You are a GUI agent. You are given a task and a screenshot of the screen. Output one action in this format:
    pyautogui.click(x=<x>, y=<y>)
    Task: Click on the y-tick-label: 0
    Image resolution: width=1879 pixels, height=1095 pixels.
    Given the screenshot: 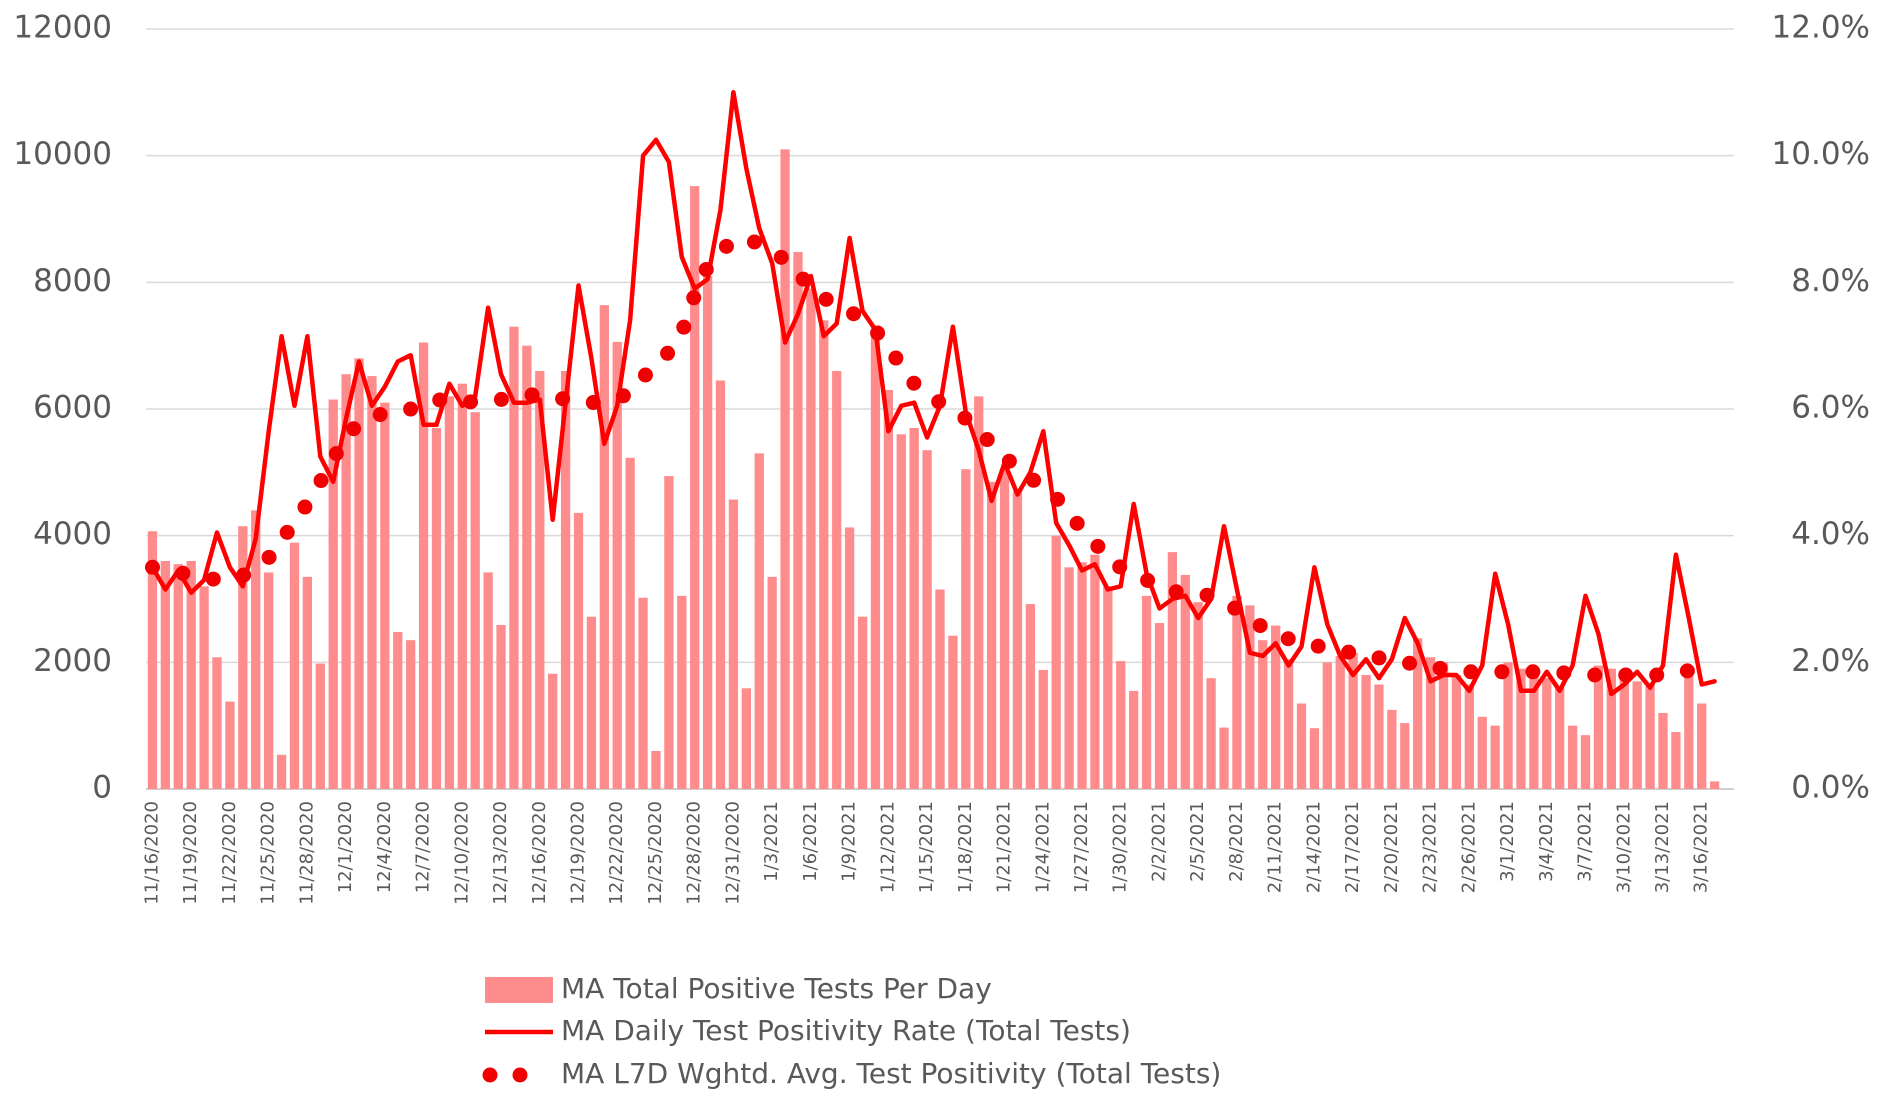 What is the action you would take?
    pyautogui.click(x=102, y=788)
    